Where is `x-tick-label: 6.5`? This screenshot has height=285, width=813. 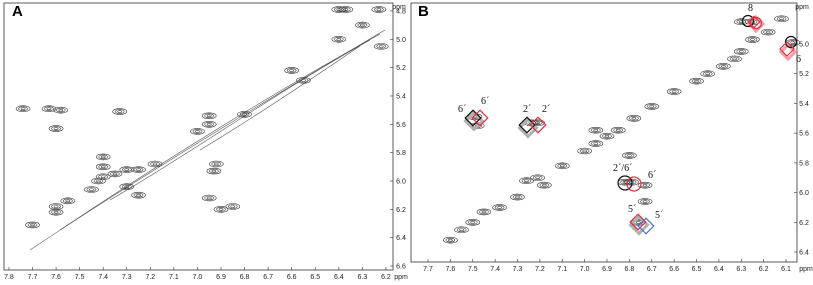 x-tick-label: 6.5 is located at coordinates (697, 269).